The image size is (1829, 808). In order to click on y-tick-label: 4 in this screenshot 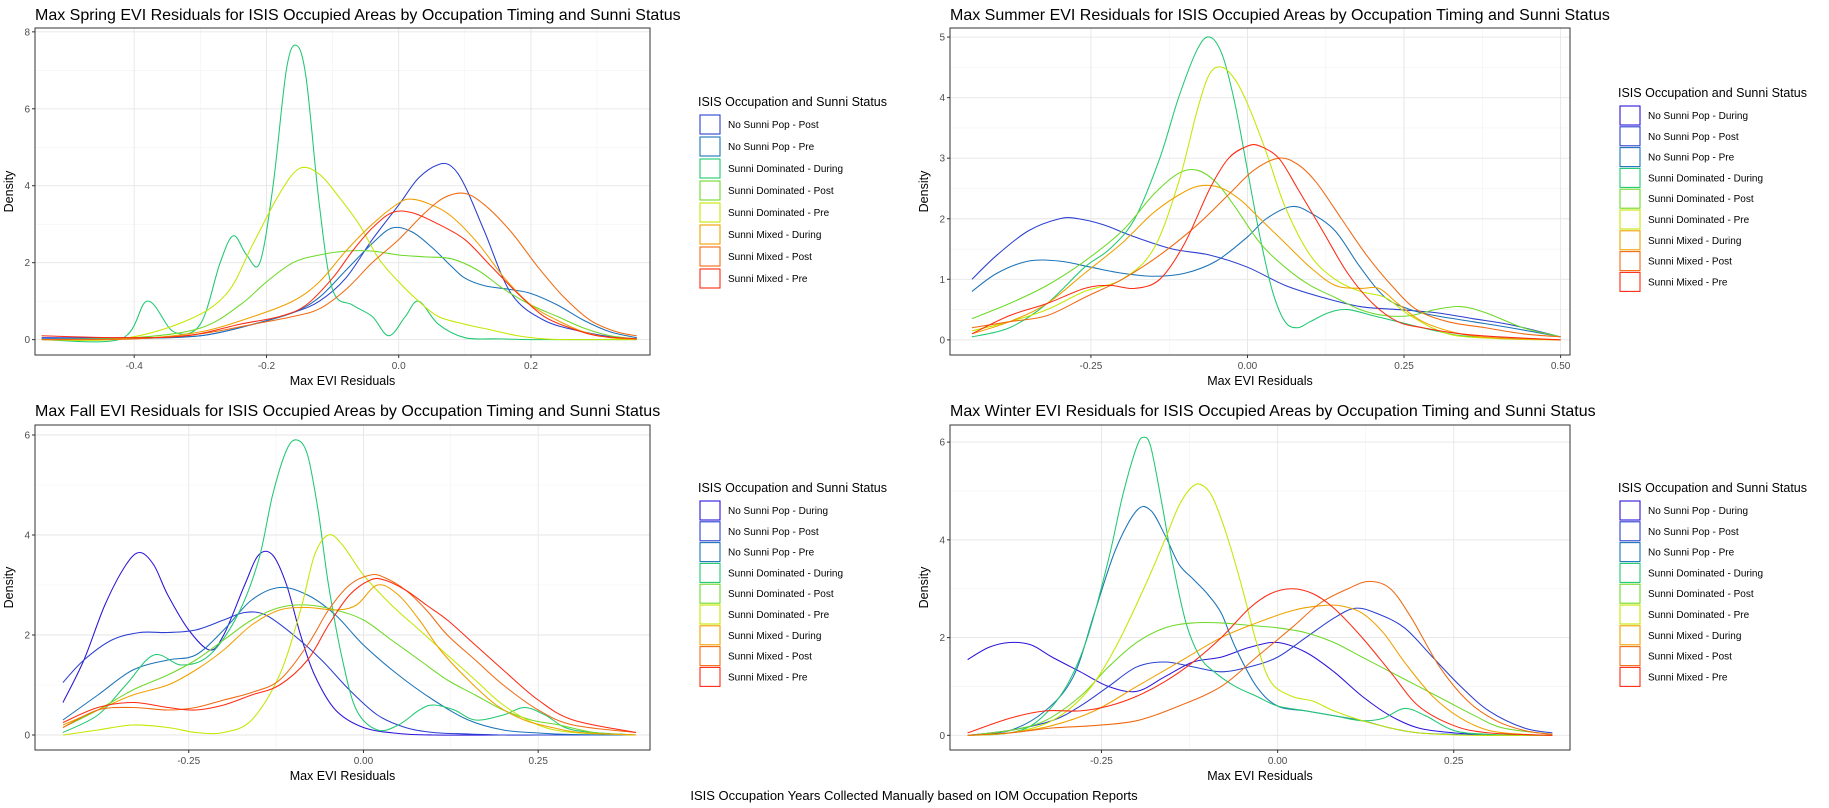, I will do `click(942, 540)`.